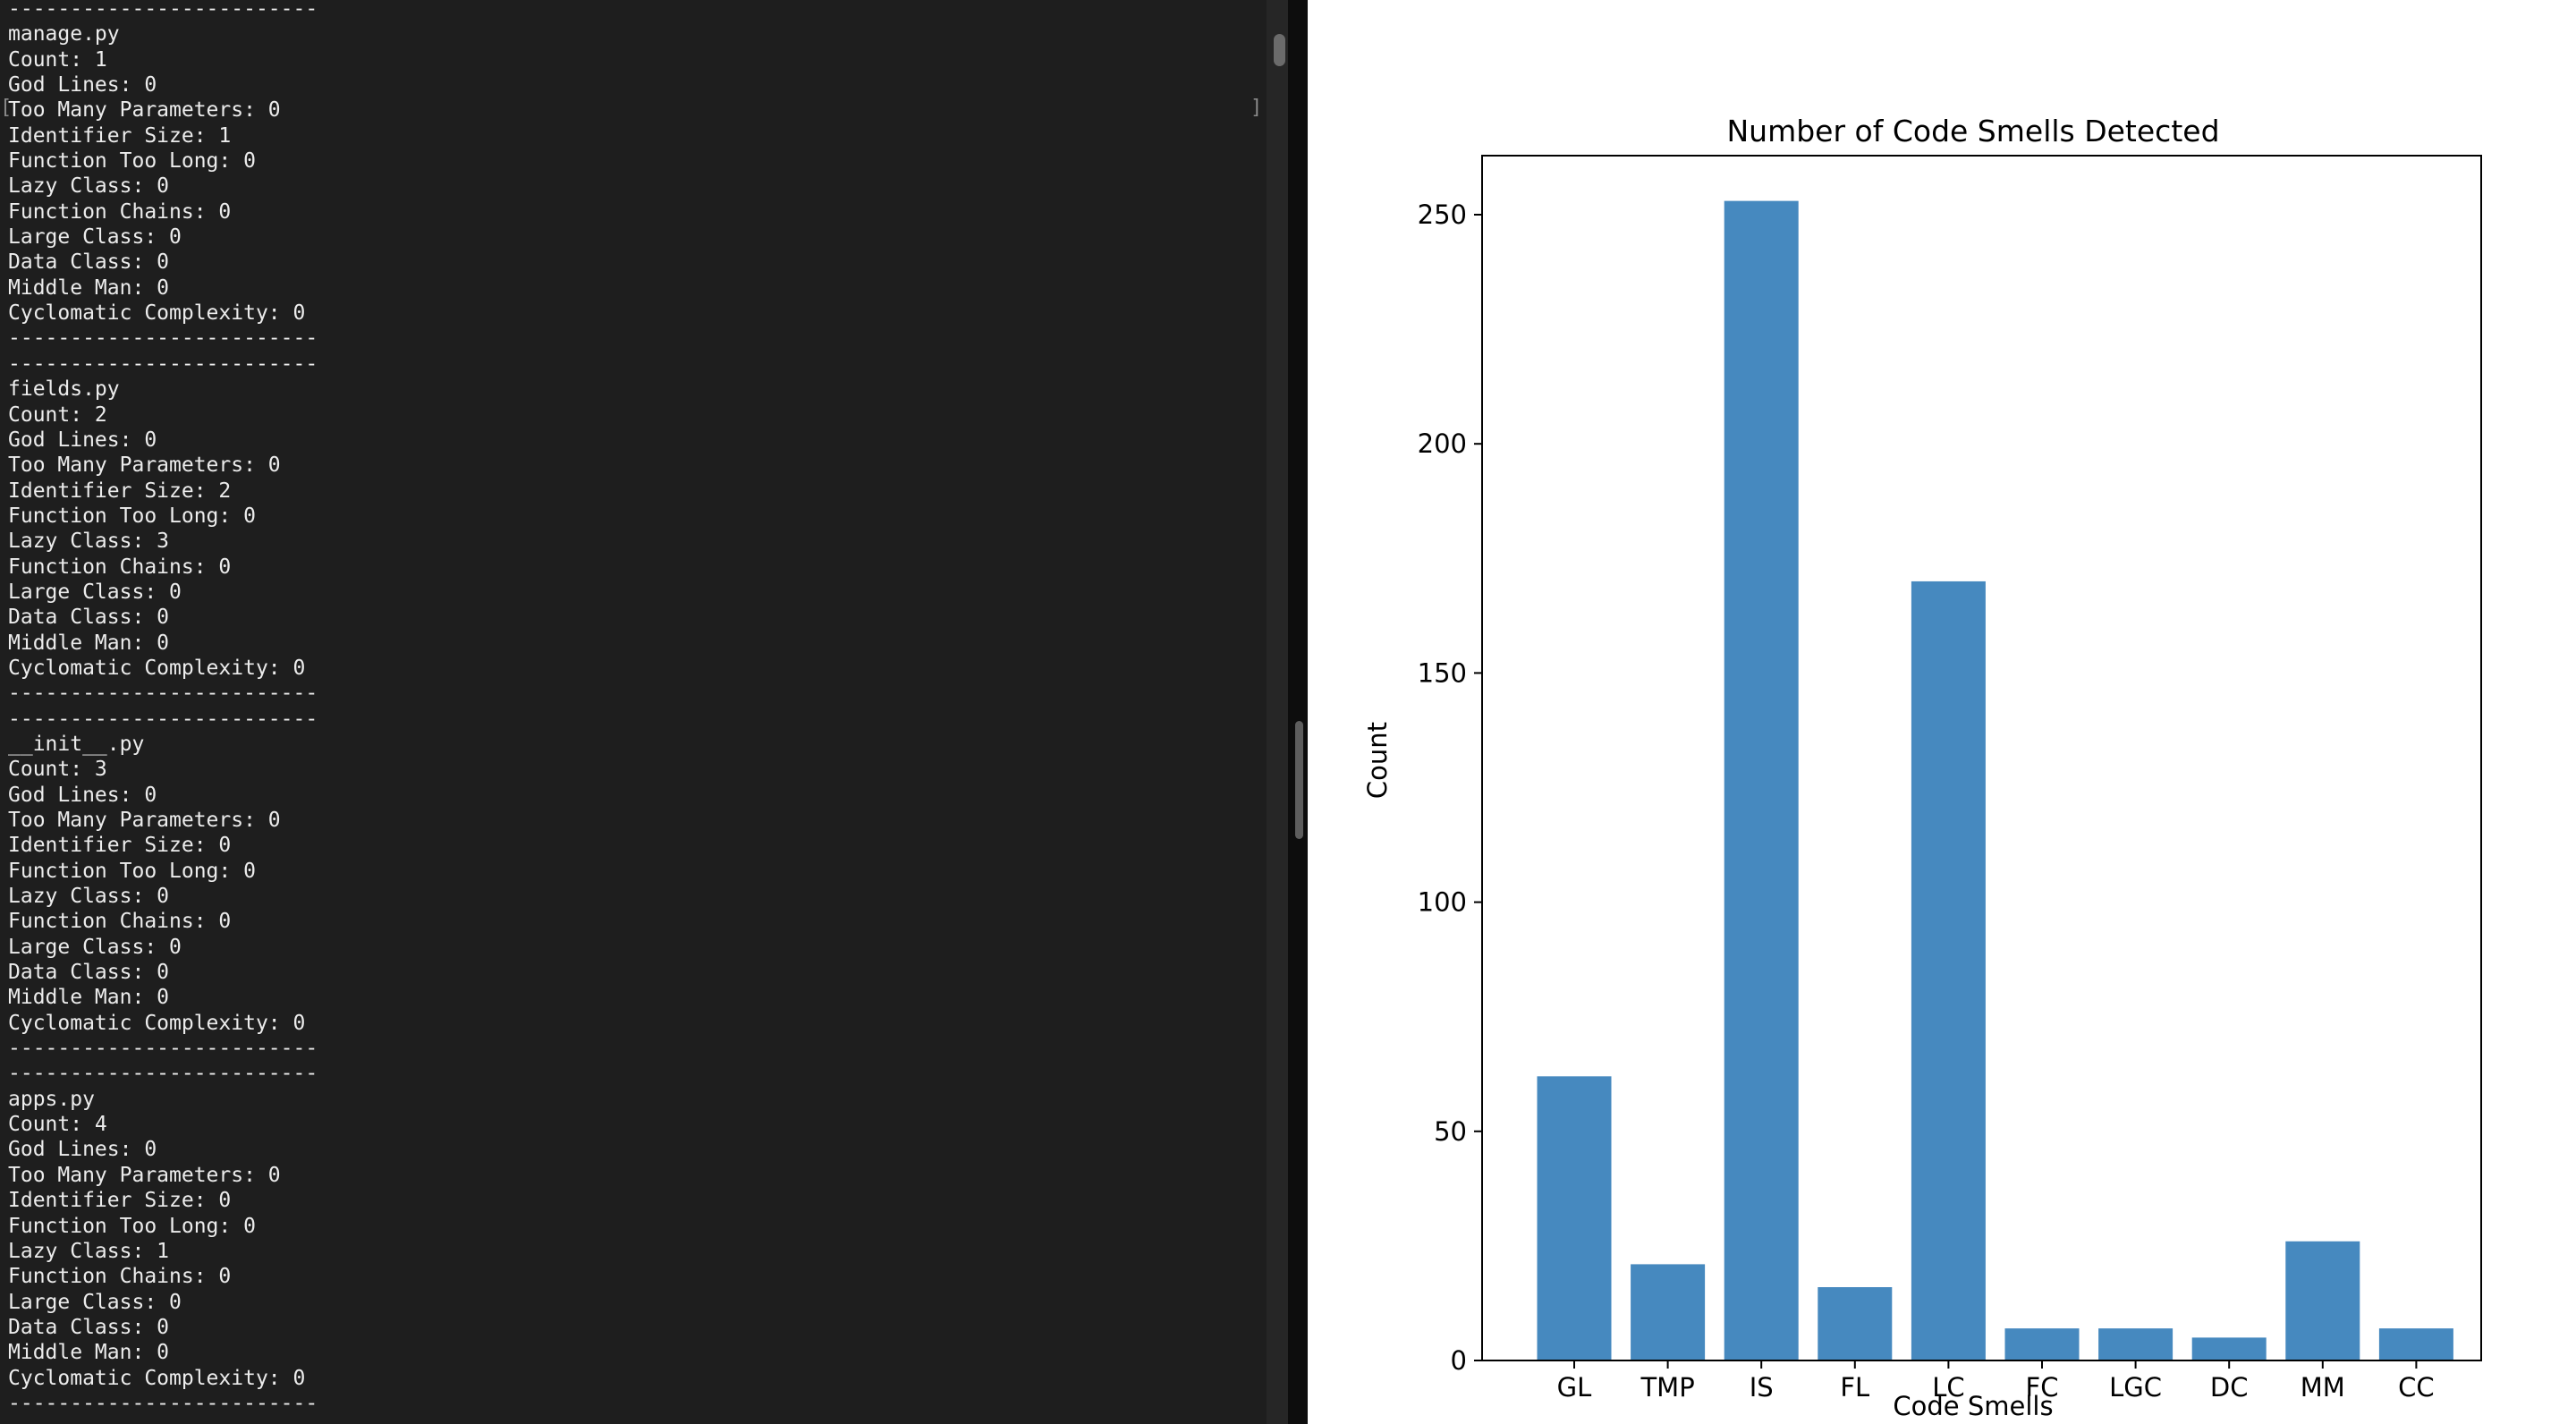  I want to click on terminal-line: Lazy Class: 3, so click(89, 542).